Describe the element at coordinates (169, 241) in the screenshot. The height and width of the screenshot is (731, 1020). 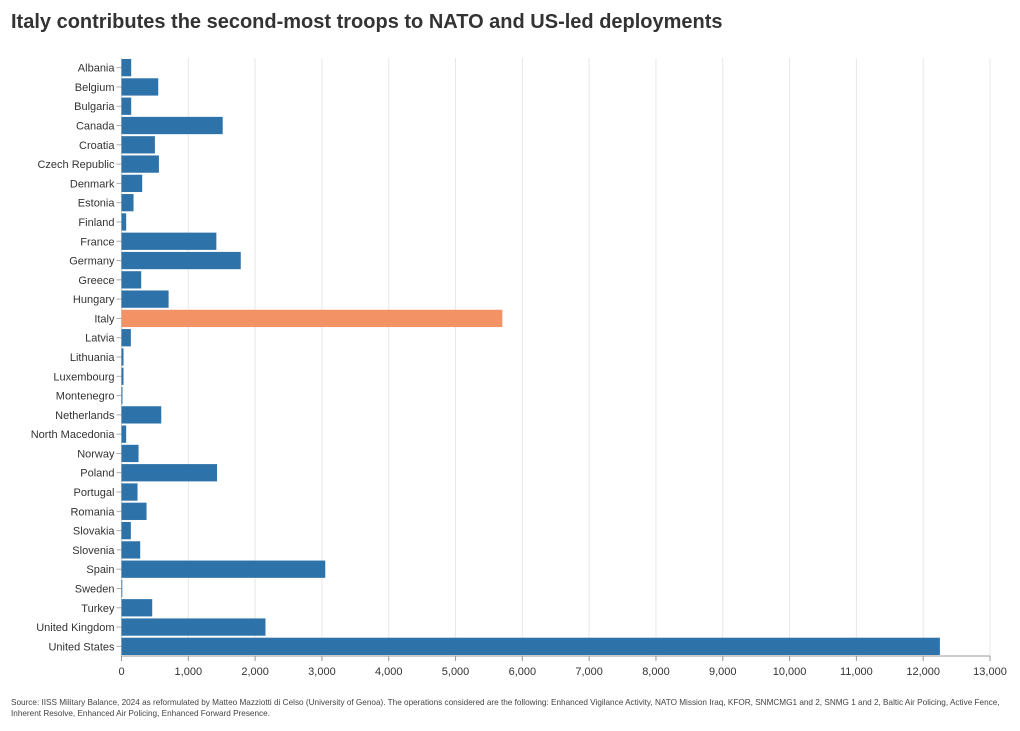
I see `bar-france` at that location.